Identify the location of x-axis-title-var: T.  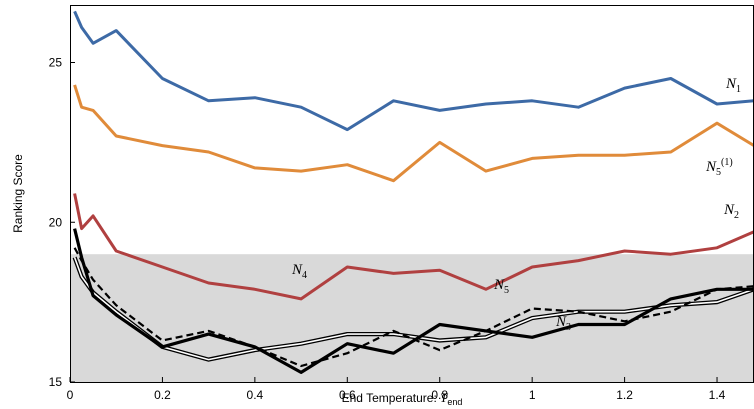
(444, 397).